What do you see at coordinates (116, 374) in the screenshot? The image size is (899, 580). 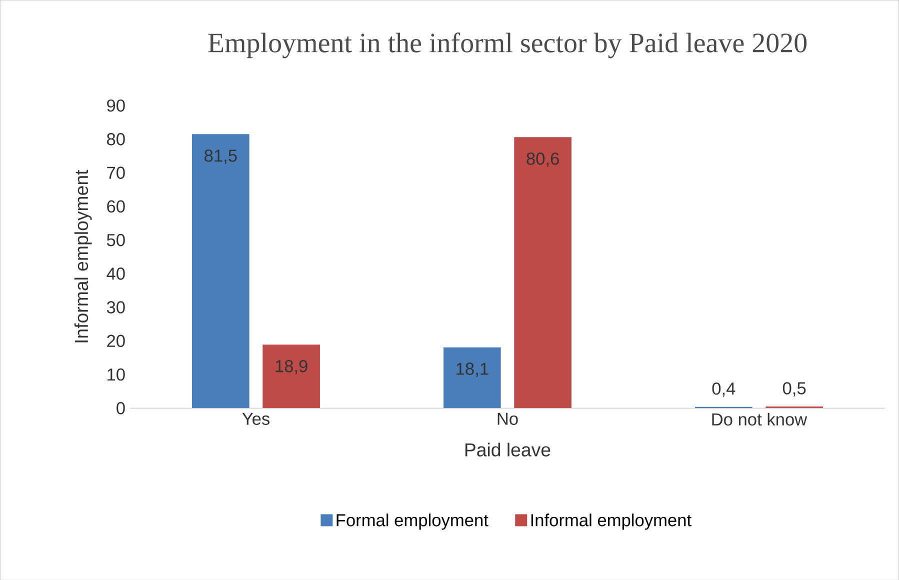 I see `y-tick-label: 10` at bounding box center [116, 374].